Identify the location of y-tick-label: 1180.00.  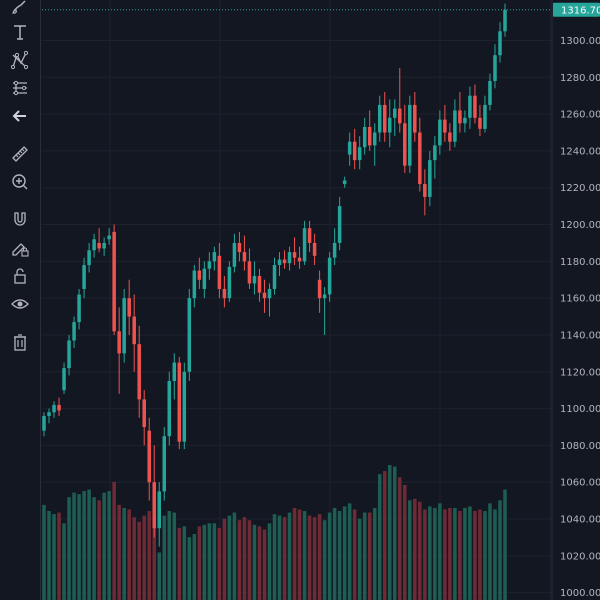
(580, 262).